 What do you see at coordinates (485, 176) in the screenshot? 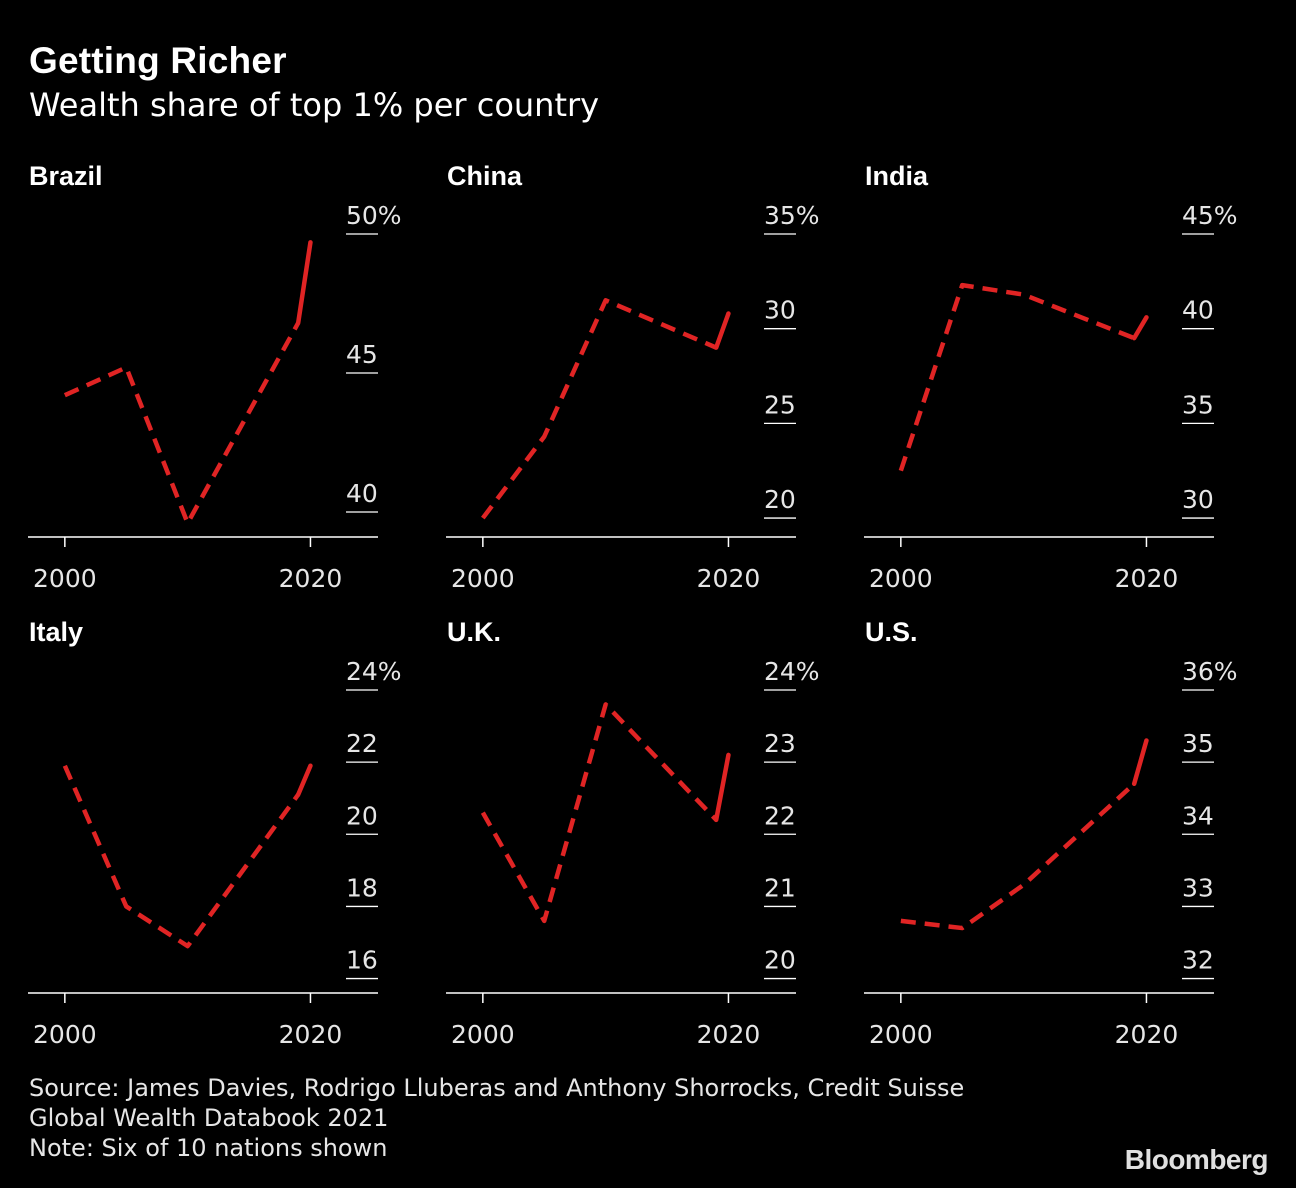
I see `panel-title-china: China` at bounding box center [485, 176].